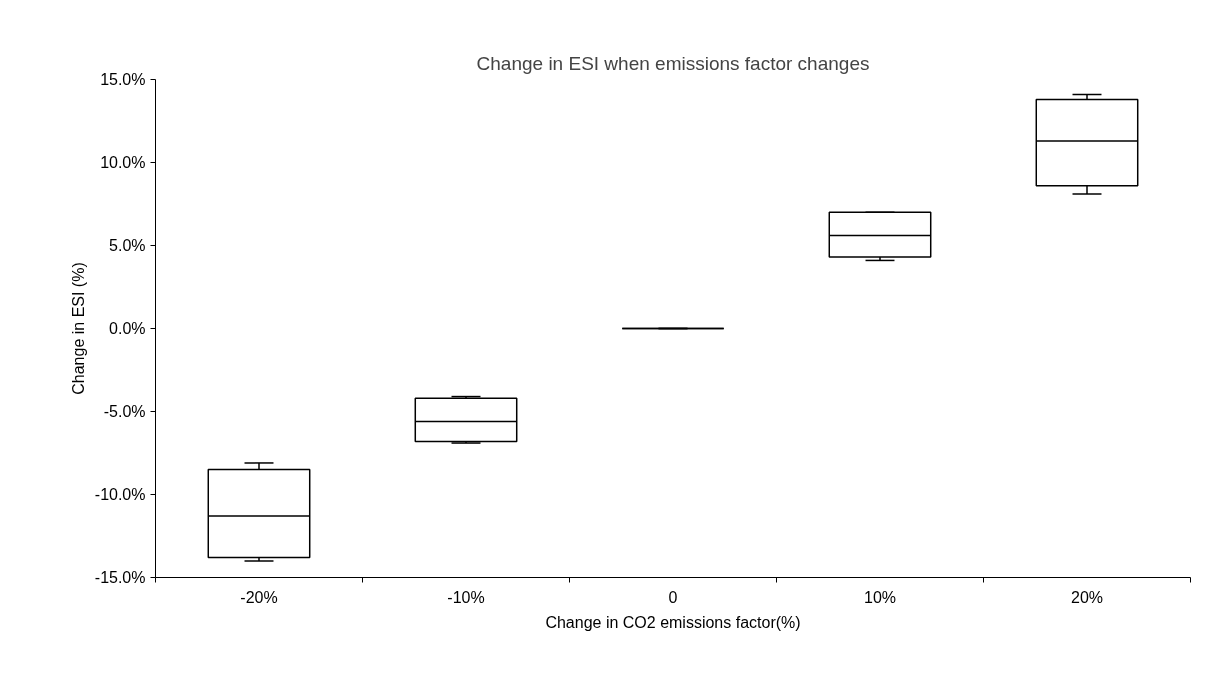 This screenshot has width=1206, height=675. What do you see at coordinates (1087, 597) in the screenshot?
I see `x-tick-label: 20%` at bounding box center [1087, 597].